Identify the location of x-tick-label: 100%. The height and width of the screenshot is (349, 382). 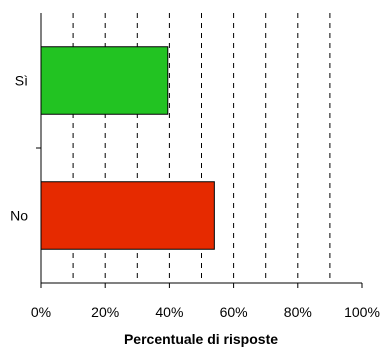
(362, 312).